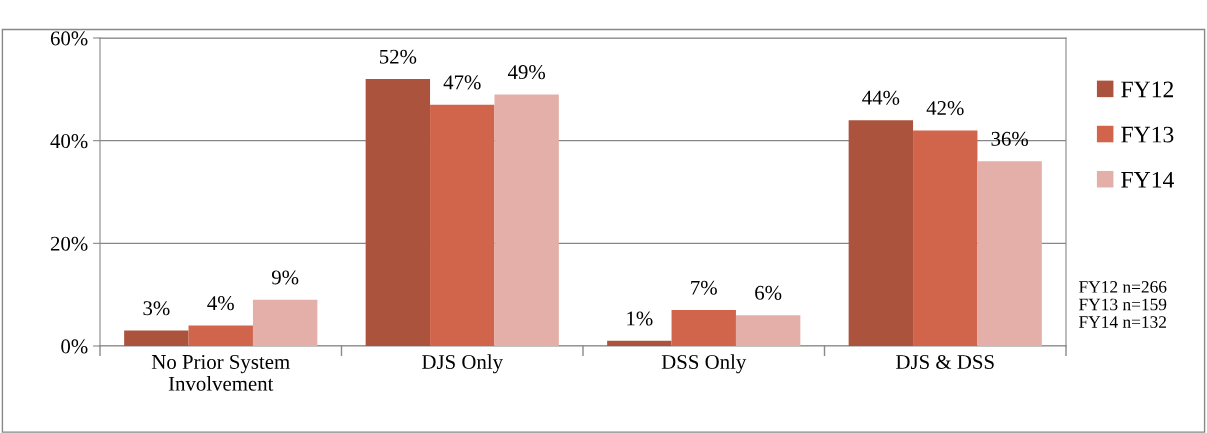 The image size is (1207, 433). Describe the element at coordinates (220, 372) in the screenshot. I see `x-tick-label: No Prior System Involvement` at that location.